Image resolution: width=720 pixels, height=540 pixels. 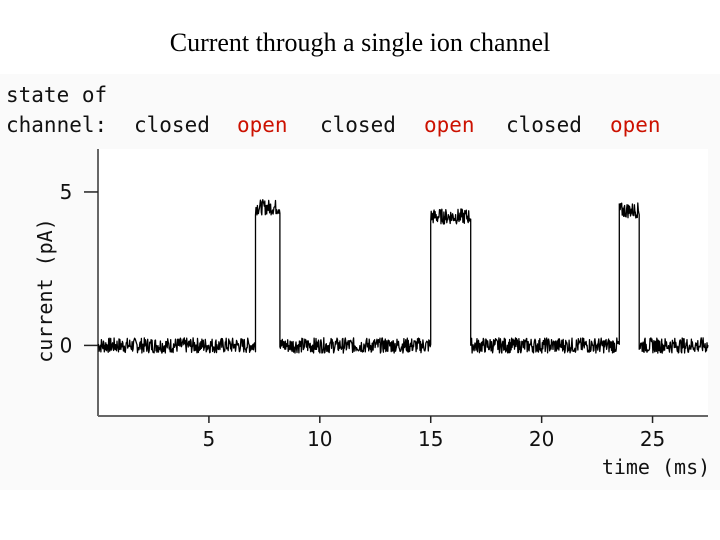 I want to click on x-tick-label: 5, so click(x=209, y=439).